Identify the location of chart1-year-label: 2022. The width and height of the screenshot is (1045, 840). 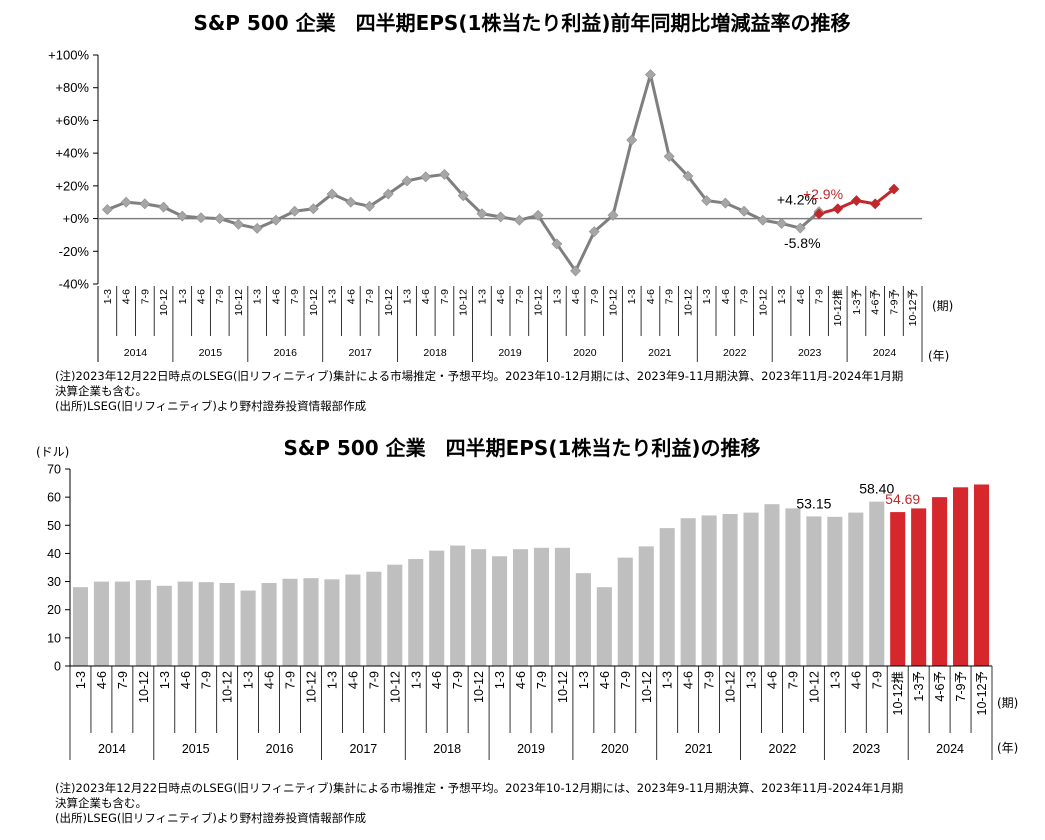
(735, 353).